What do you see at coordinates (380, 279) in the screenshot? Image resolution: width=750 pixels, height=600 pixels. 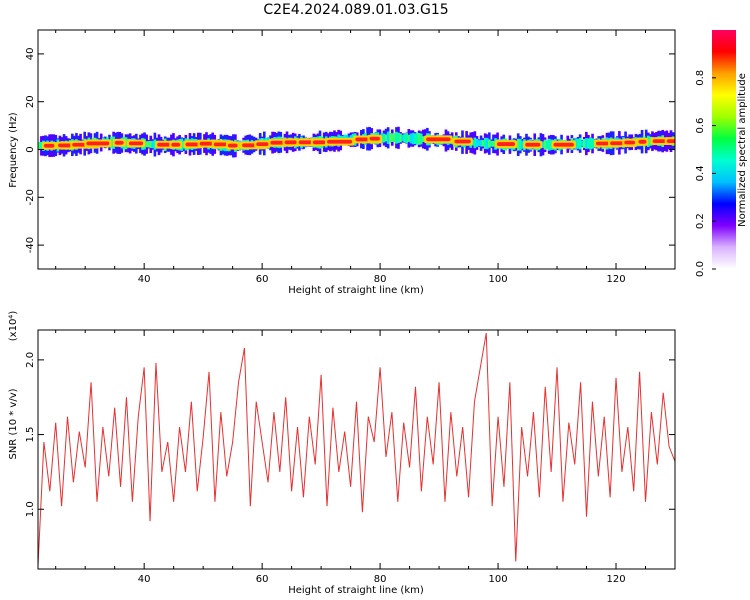 I see `x-tick-label: 80` at bounding box center [380, 279].